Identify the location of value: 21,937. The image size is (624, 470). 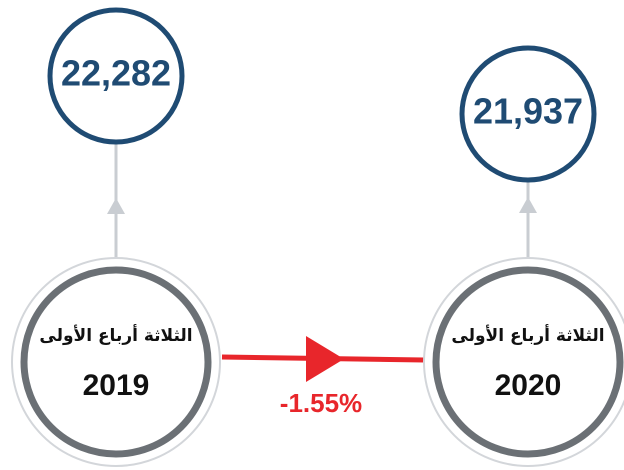
(528, 111).